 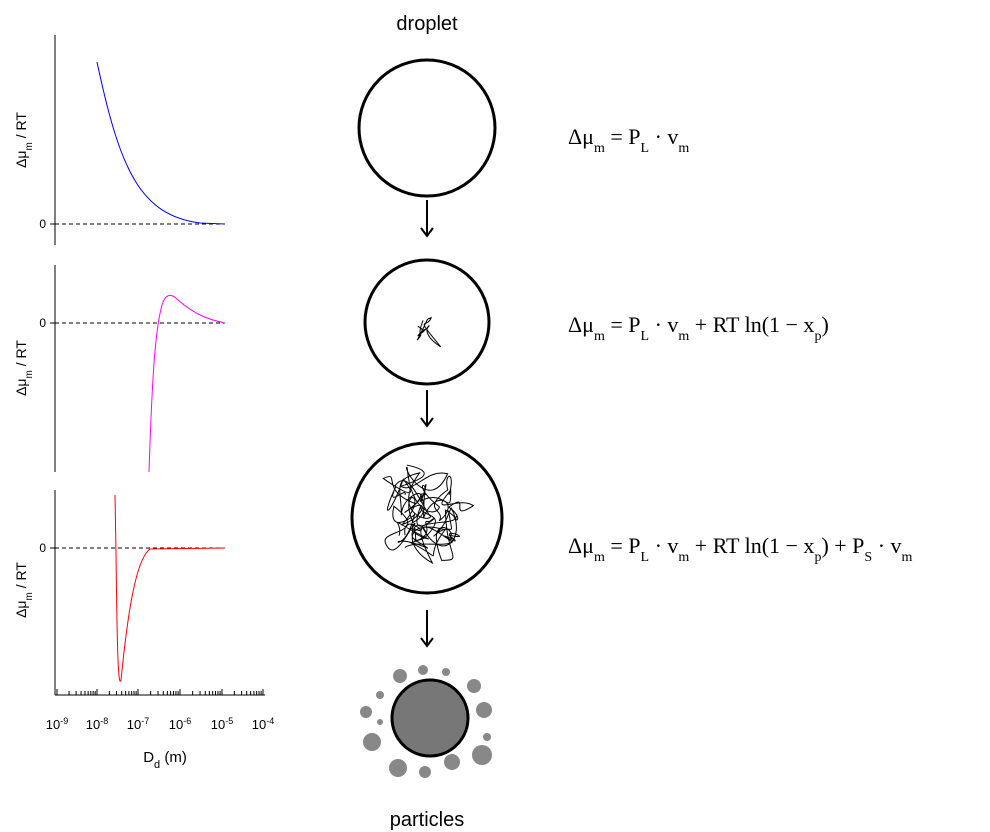 I want to click on equation: Δμm = PL · vm + RT ln(1 − xp), so click(x=698, y=328).